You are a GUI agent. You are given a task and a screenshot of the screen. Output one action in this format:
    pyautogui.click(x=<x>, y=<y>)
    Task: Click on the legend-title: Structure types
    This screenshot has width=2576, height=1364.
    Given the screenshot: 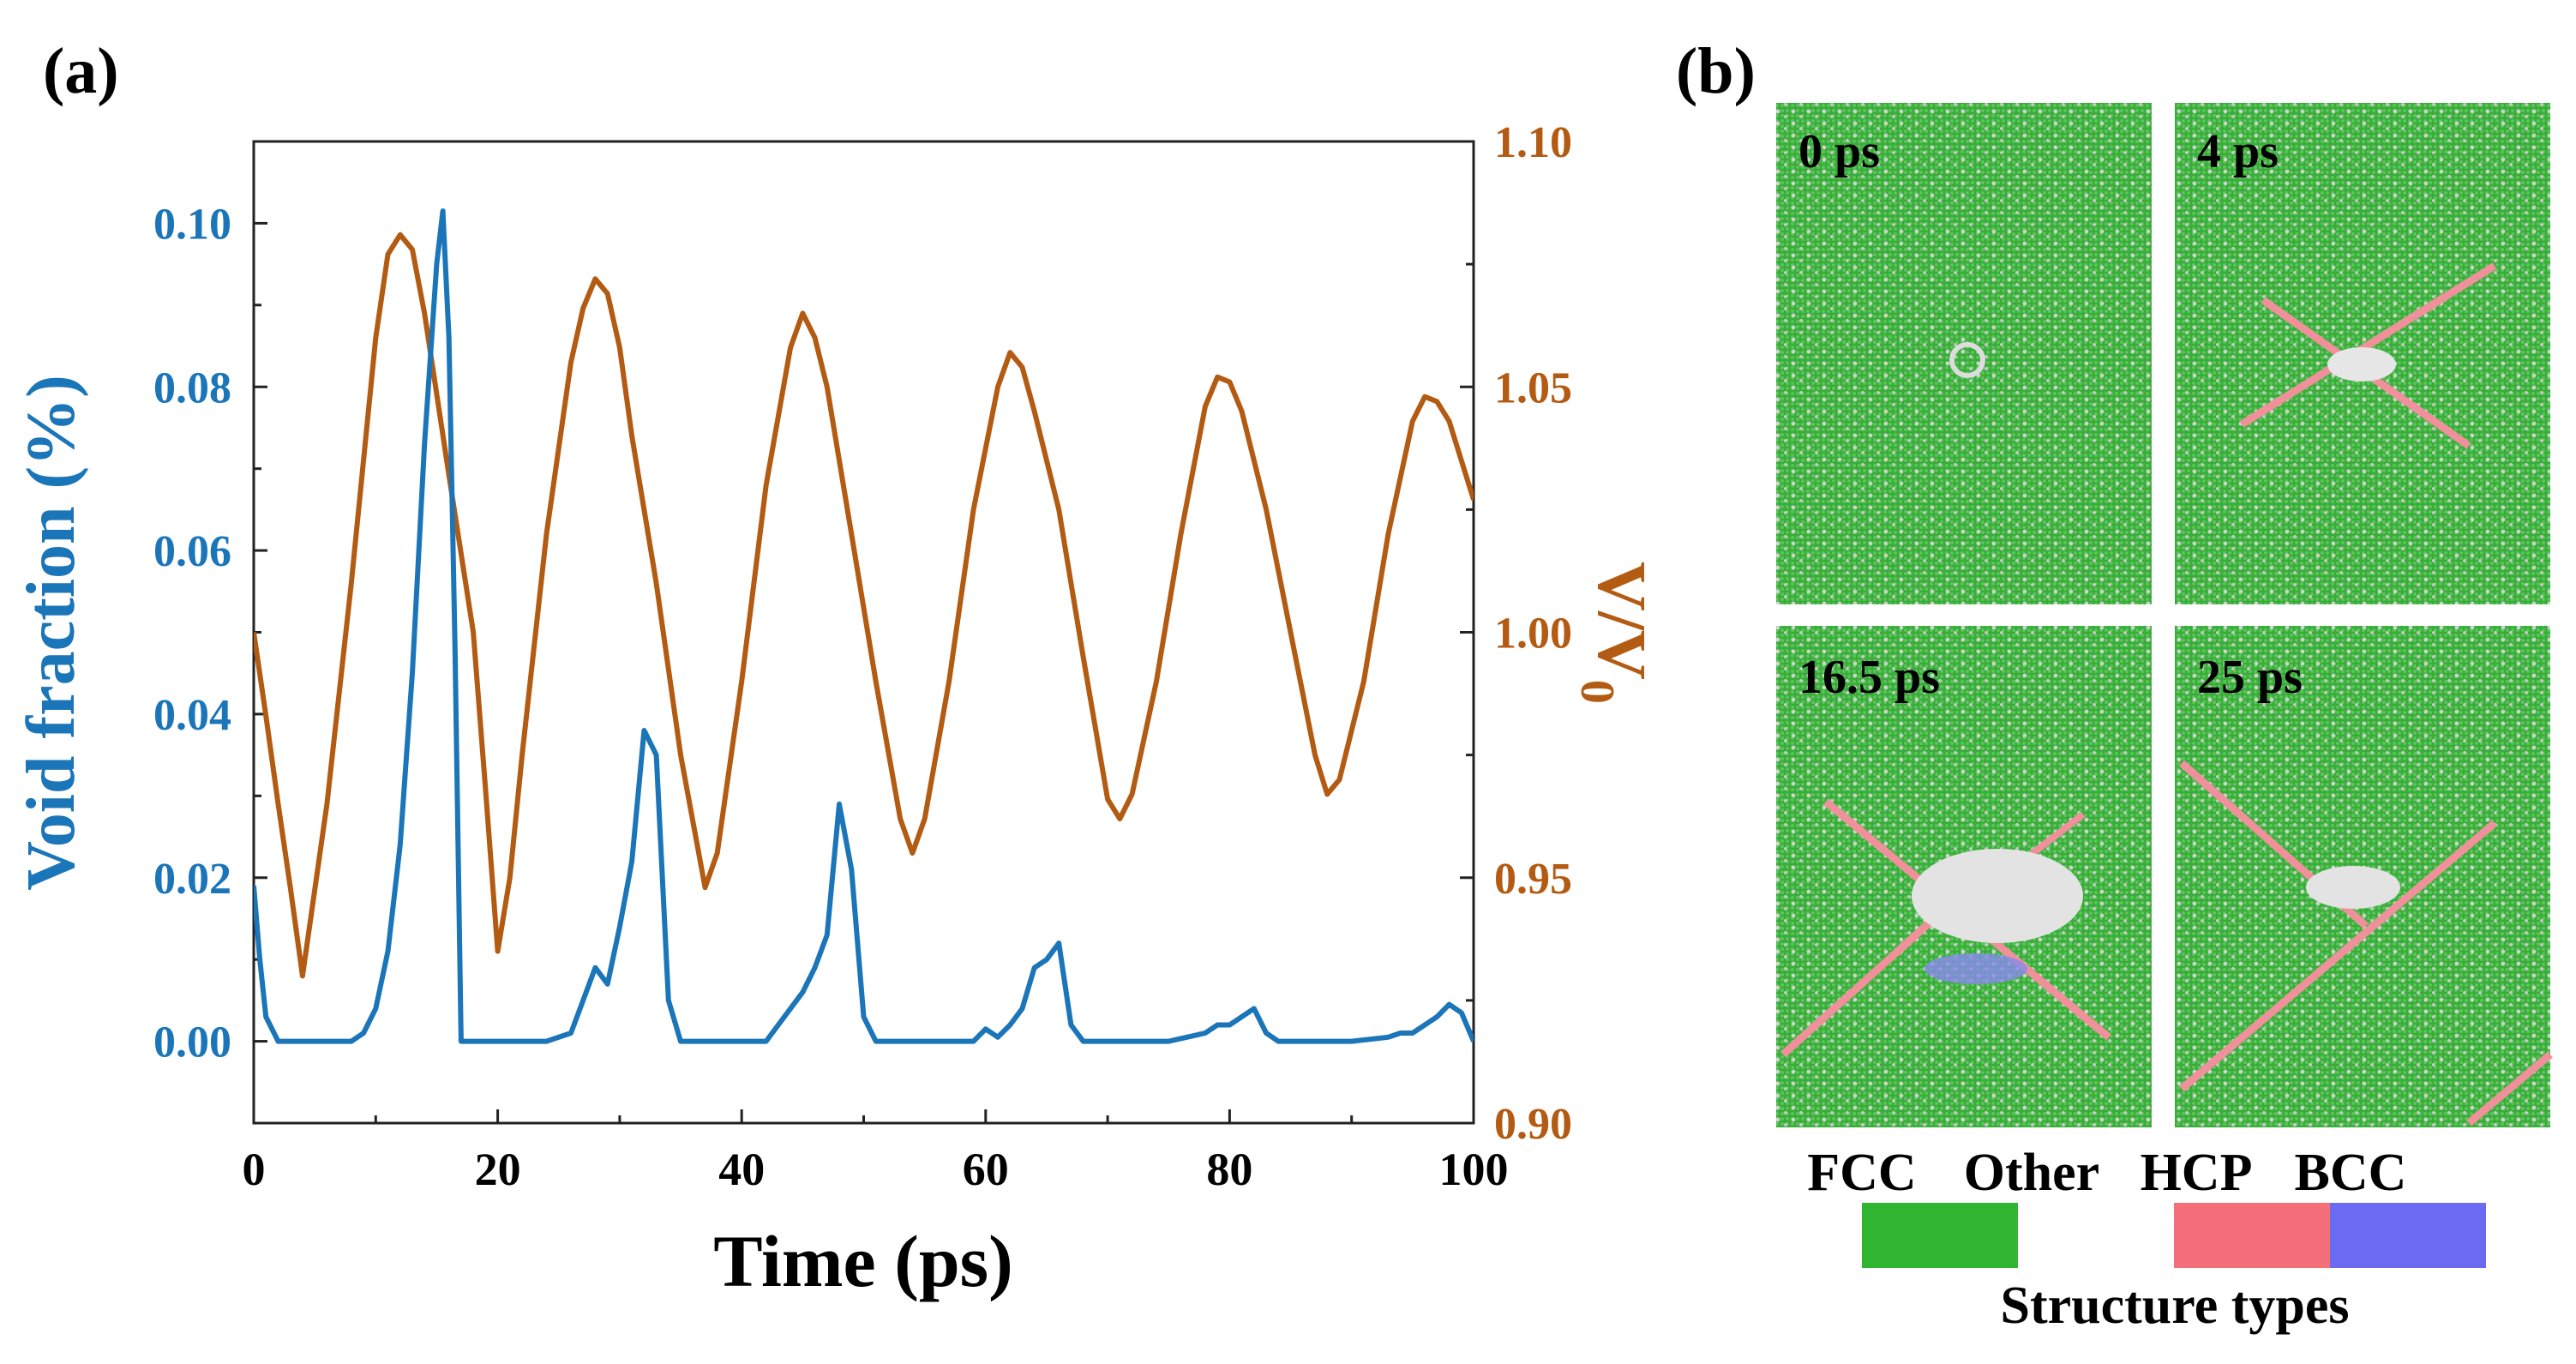 What is the action you would take?
    pyautogui.click(x=2175, y=1306)
    